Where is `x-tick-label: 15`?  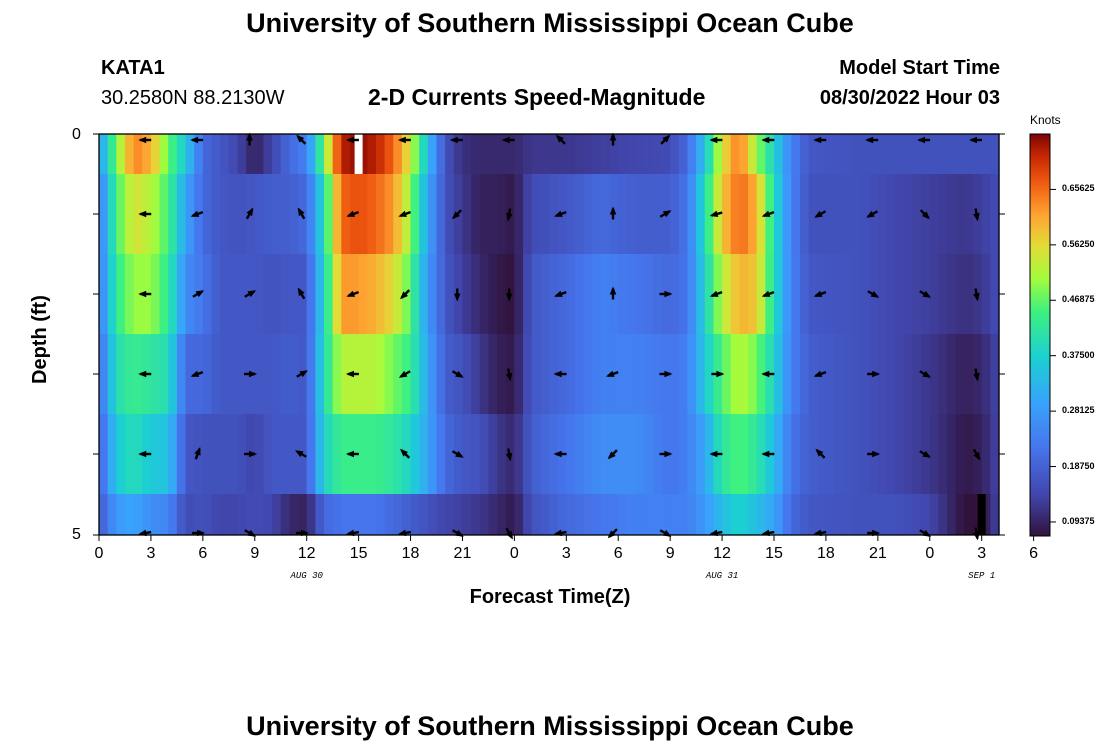
x-tick-label: 15 is located at coordinates (358, 553).